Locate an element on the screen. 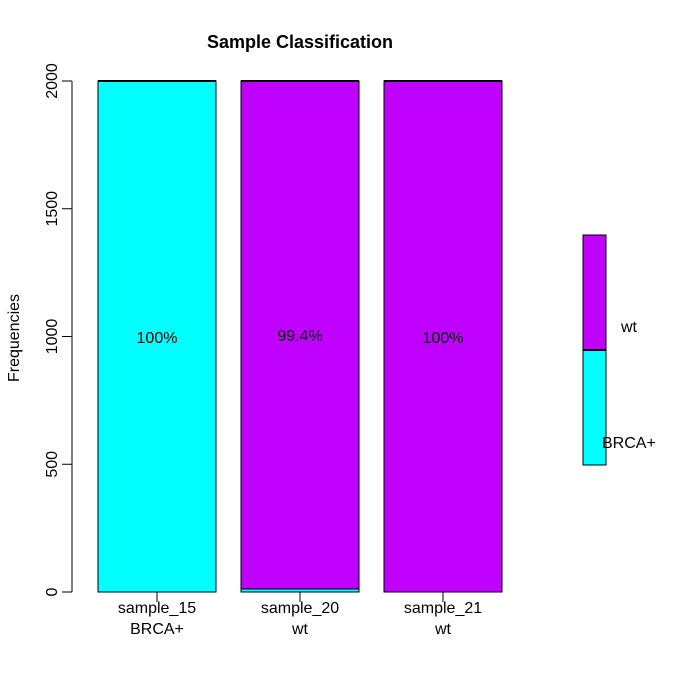 Image resolution: width=700 pixels, height=700 pixels. category-sublabel: BRCA+ is located at coordinates (157, 629).